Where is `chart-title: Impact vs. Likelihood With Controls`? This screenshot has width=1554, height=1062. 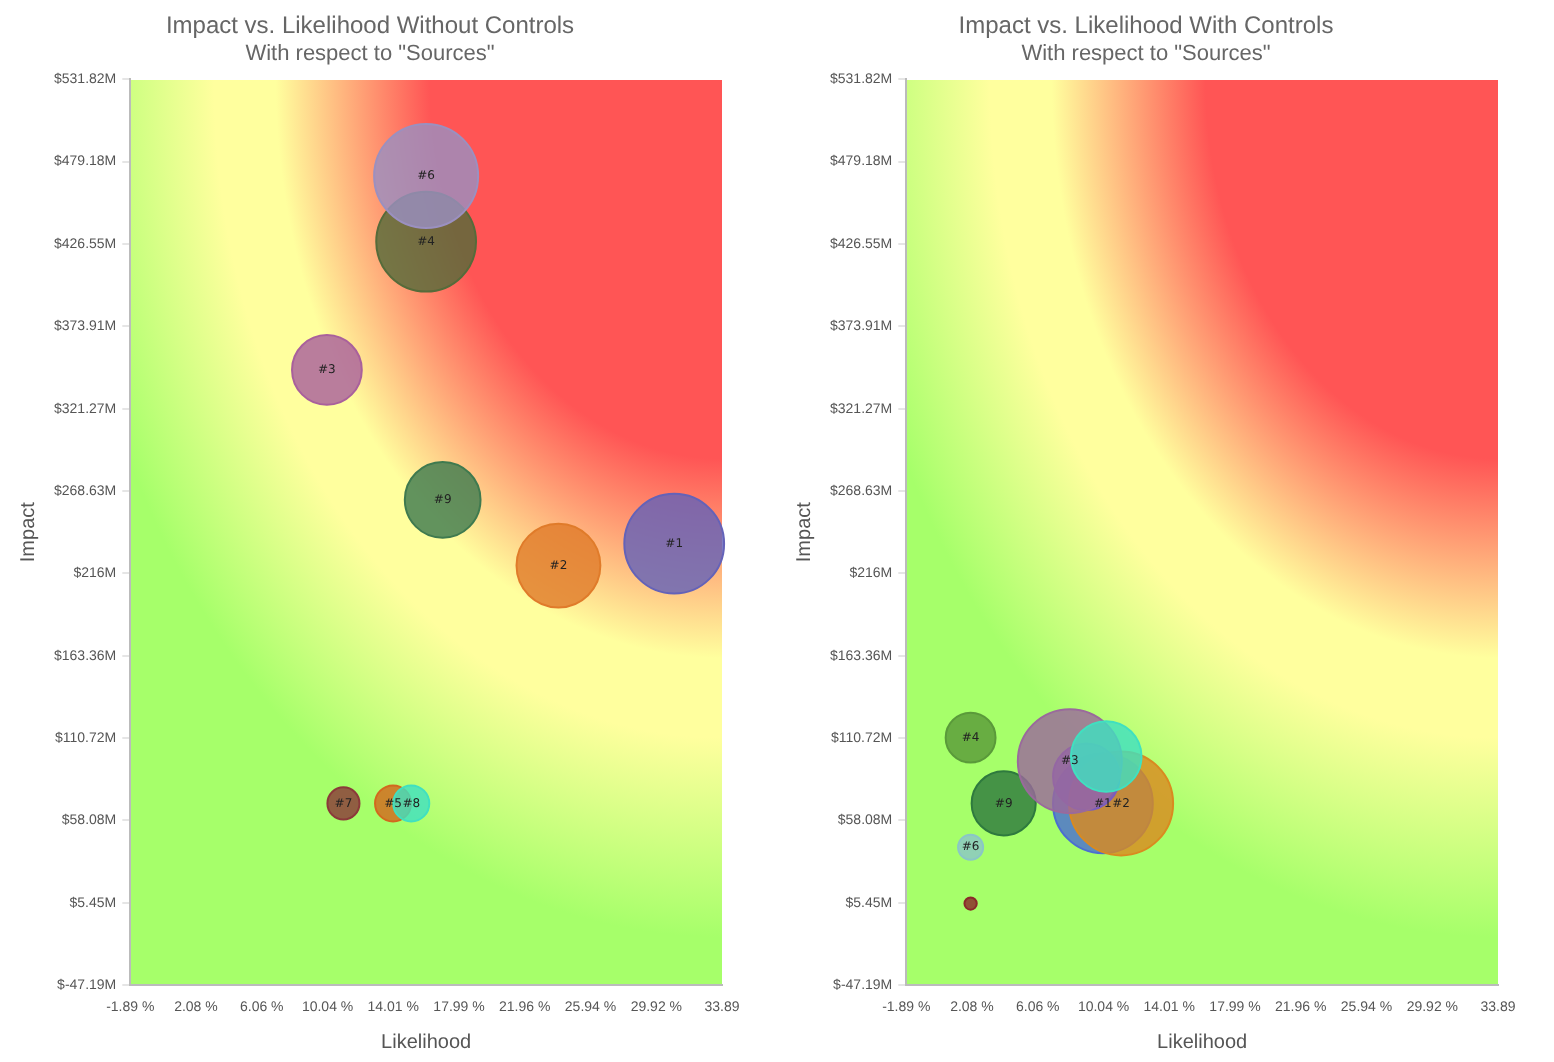
chart-title: Impact vs. Likelihood With Controls is located at coordinates (1146, 25).